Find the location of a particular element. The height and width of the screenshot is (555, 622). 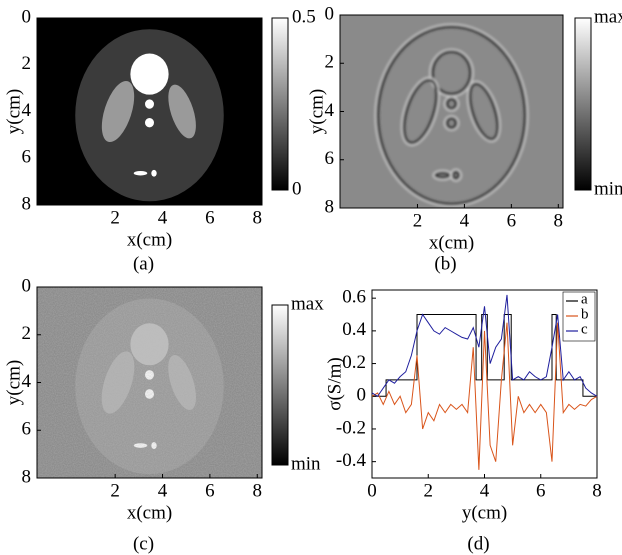

edges is located at coordinates (451, 115).